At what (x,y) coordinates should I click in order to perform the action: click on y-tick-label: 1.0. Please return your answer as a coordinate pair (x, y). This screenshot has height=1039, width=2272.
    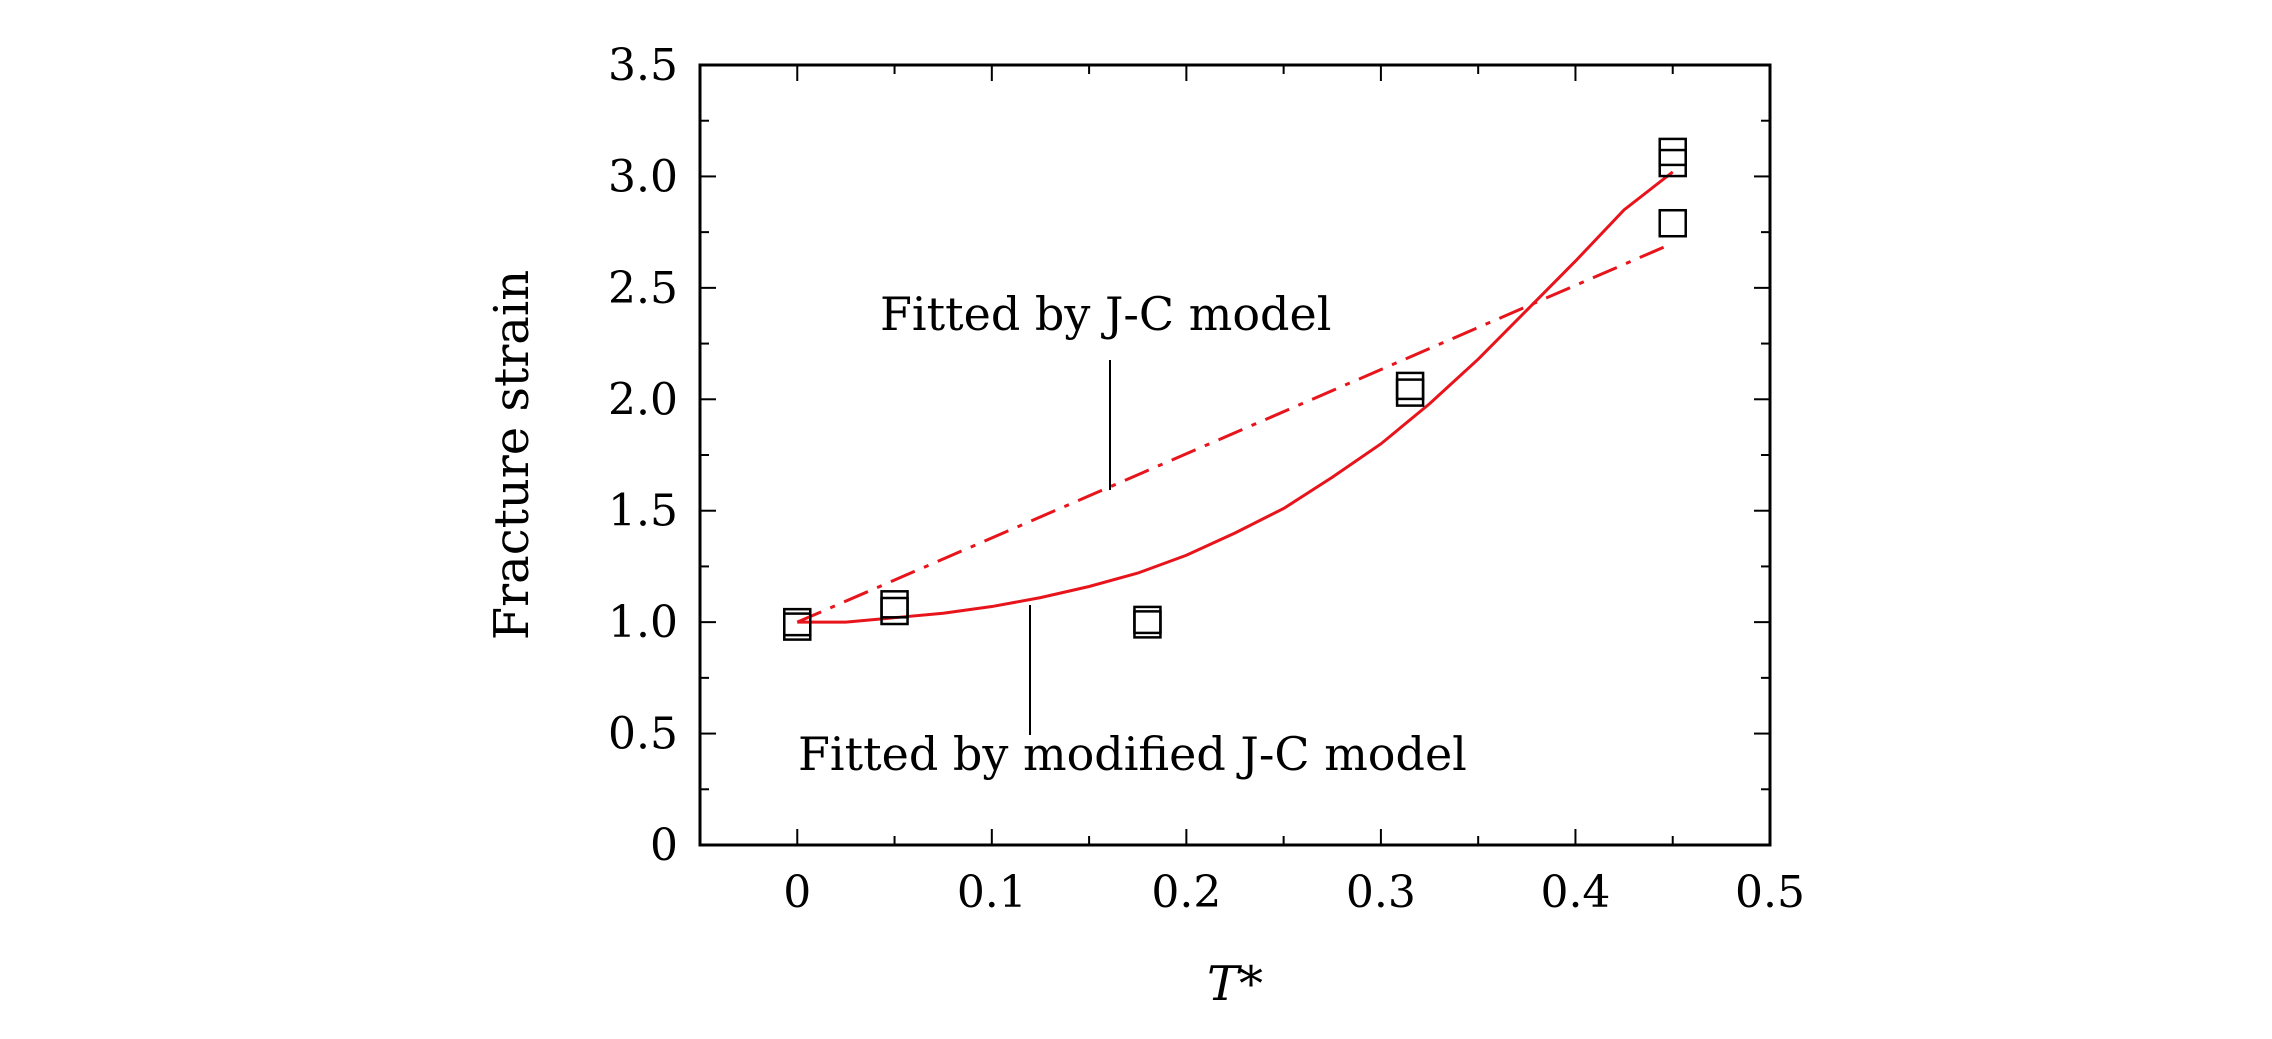
    Looking at the image, I should click on (643, 622).